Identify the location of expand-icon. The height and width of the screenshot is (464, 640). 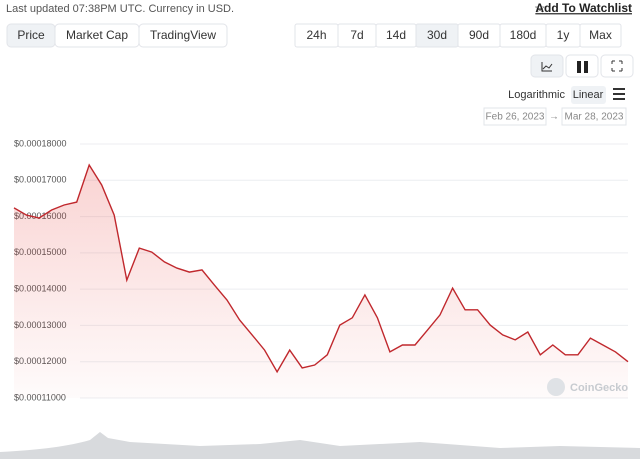
(617, 66).